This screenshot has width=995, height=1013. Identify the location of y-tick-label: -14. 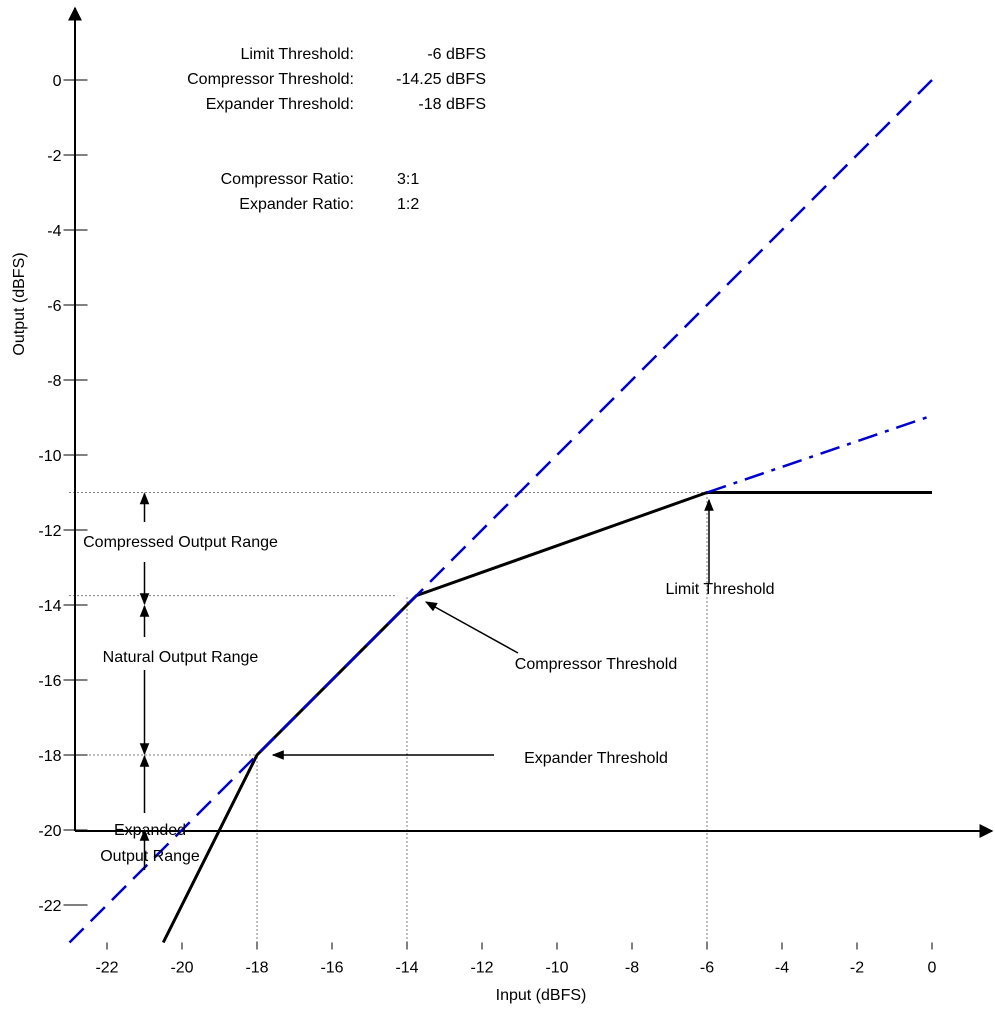
(49, 606).